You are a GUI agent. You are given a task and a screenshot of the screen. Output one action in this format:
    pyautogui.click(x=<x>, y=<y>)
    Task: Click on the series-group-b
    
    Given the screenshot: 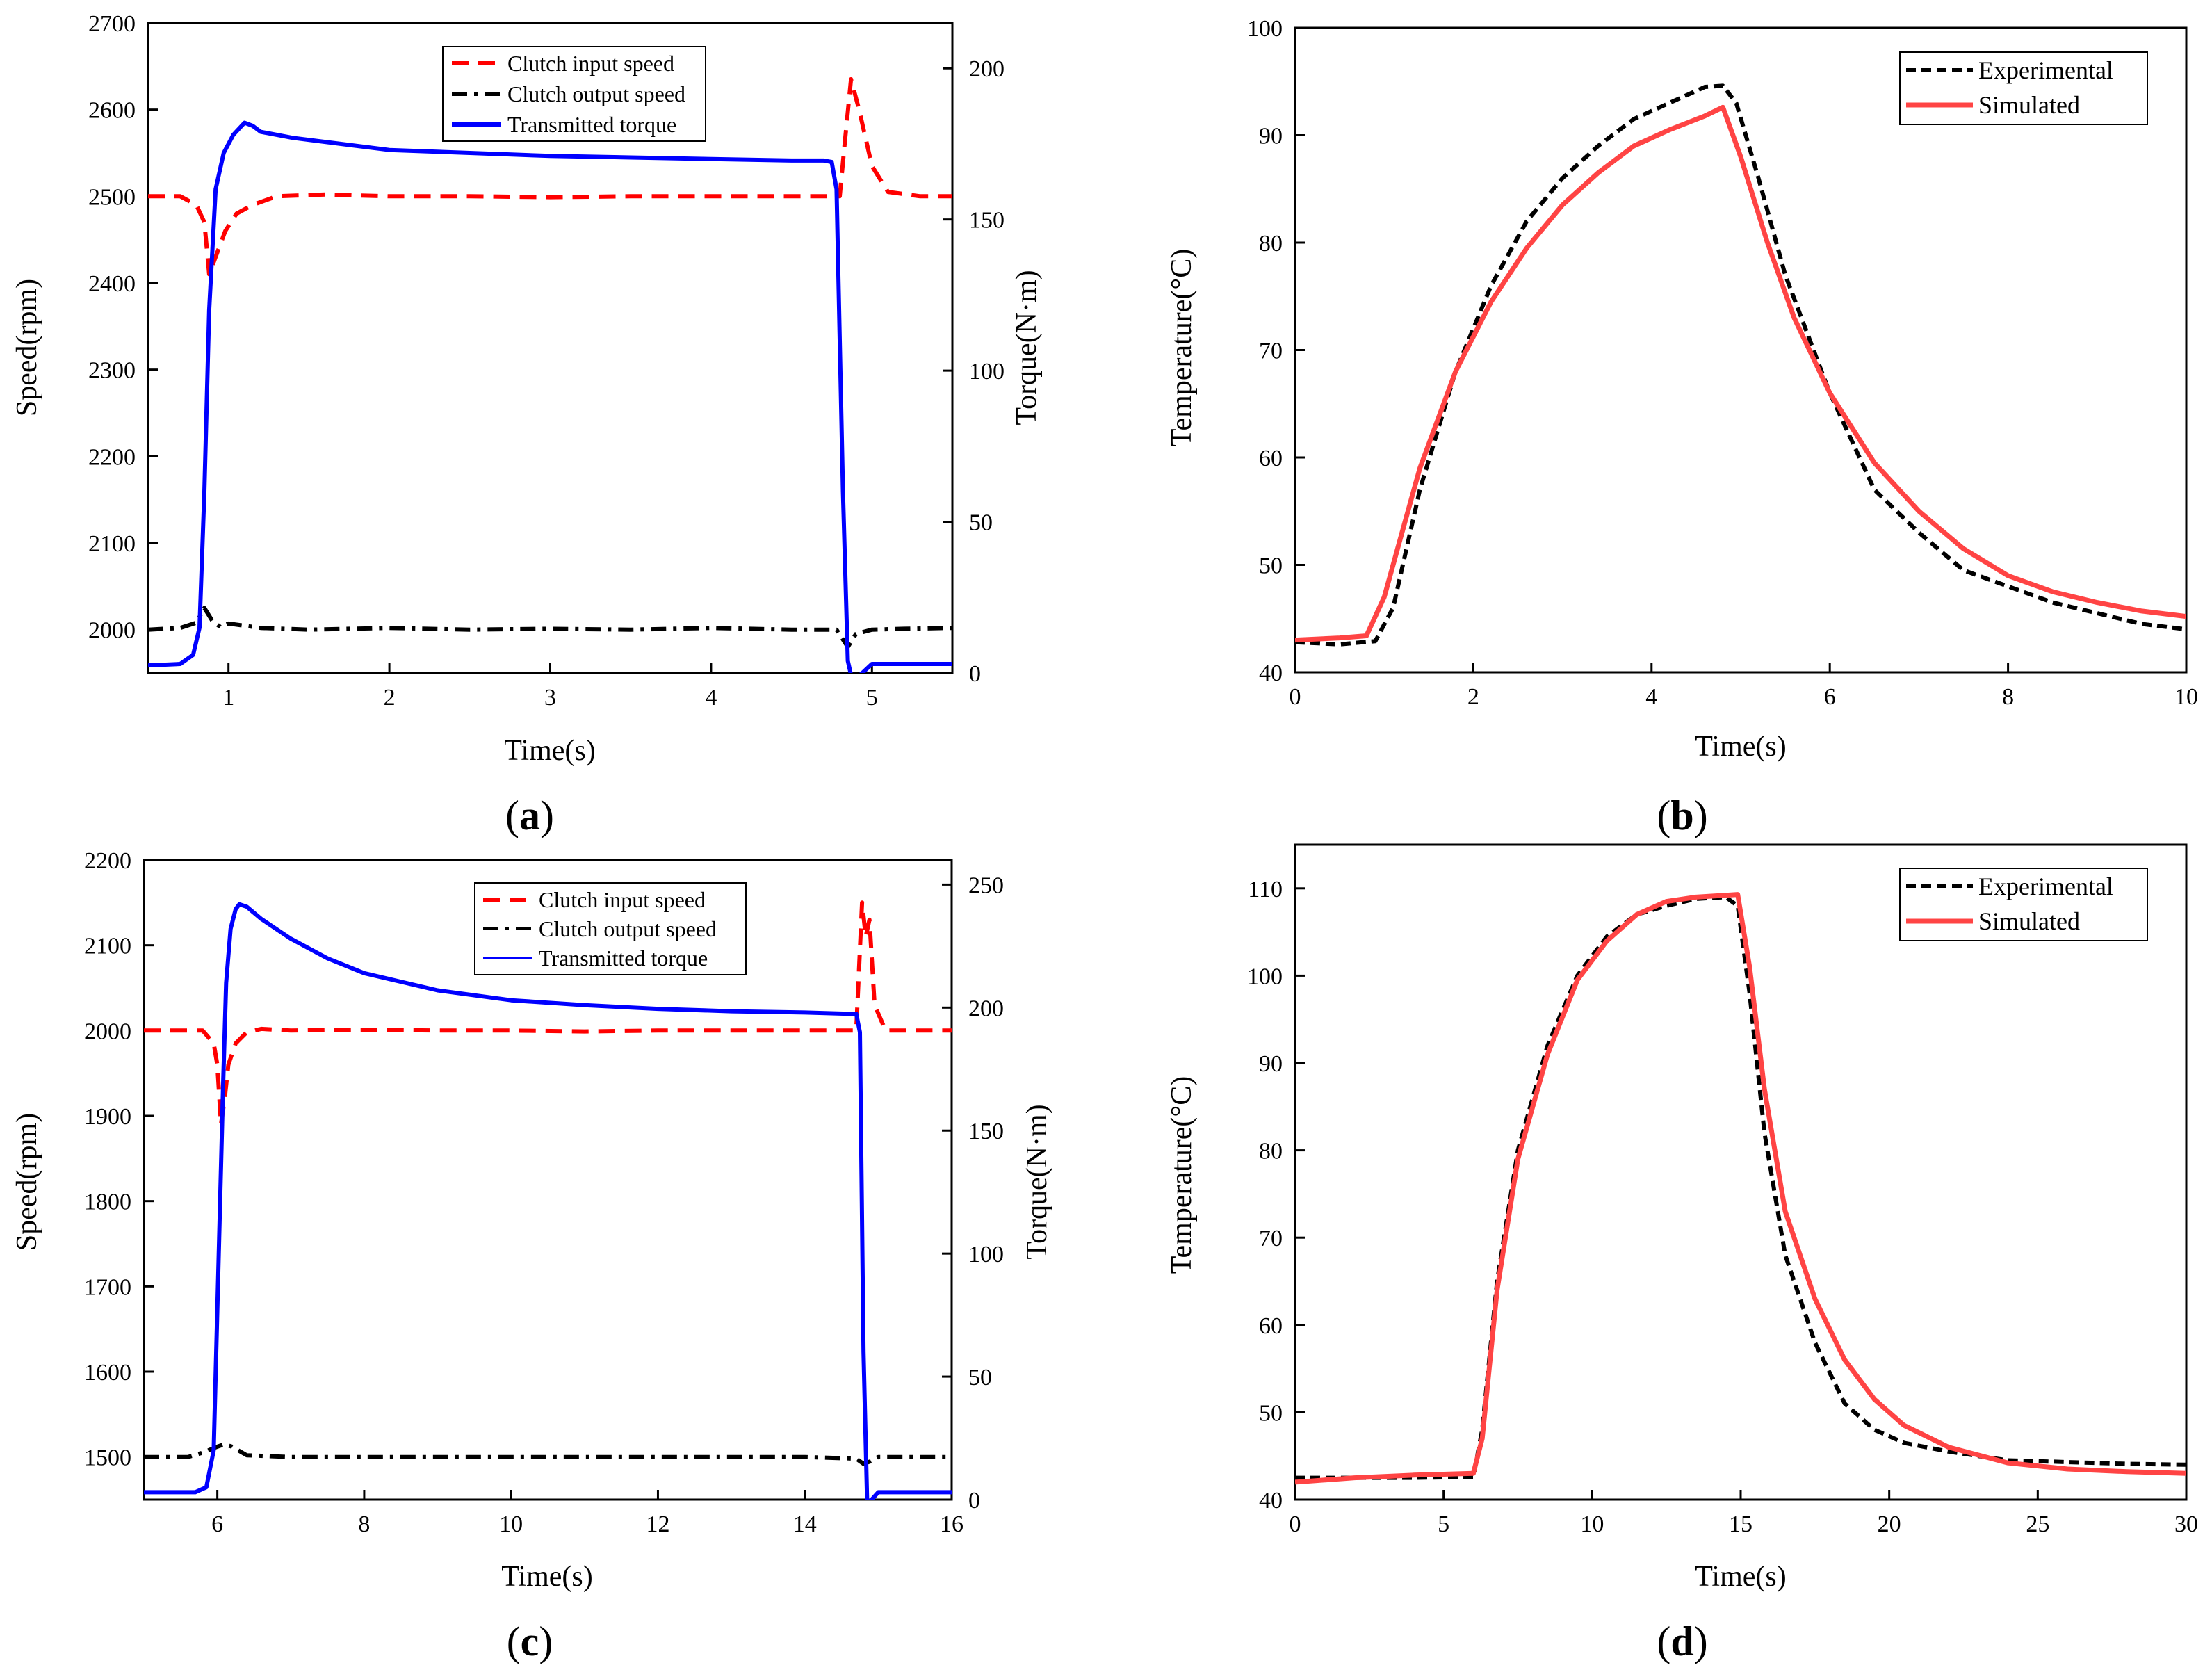 What is the action you would take?
    pyautogui.click(x=1740, y=365)
    